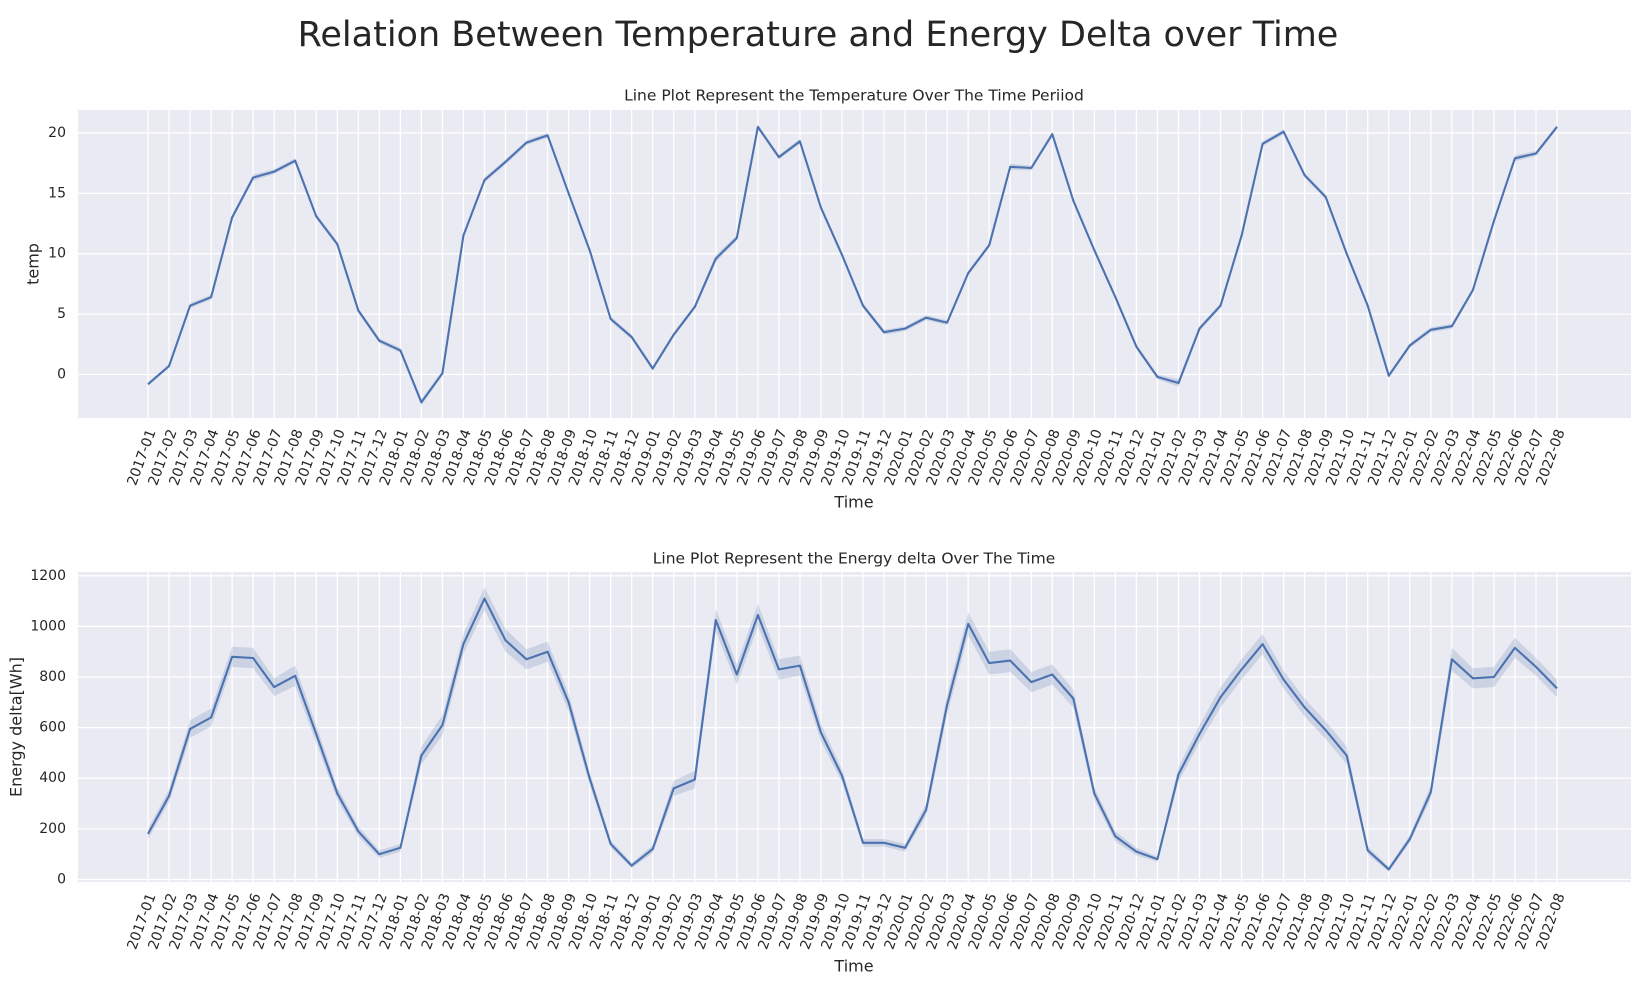  I want to click on temperature-y-tick-label: 10, so click(57, 254).